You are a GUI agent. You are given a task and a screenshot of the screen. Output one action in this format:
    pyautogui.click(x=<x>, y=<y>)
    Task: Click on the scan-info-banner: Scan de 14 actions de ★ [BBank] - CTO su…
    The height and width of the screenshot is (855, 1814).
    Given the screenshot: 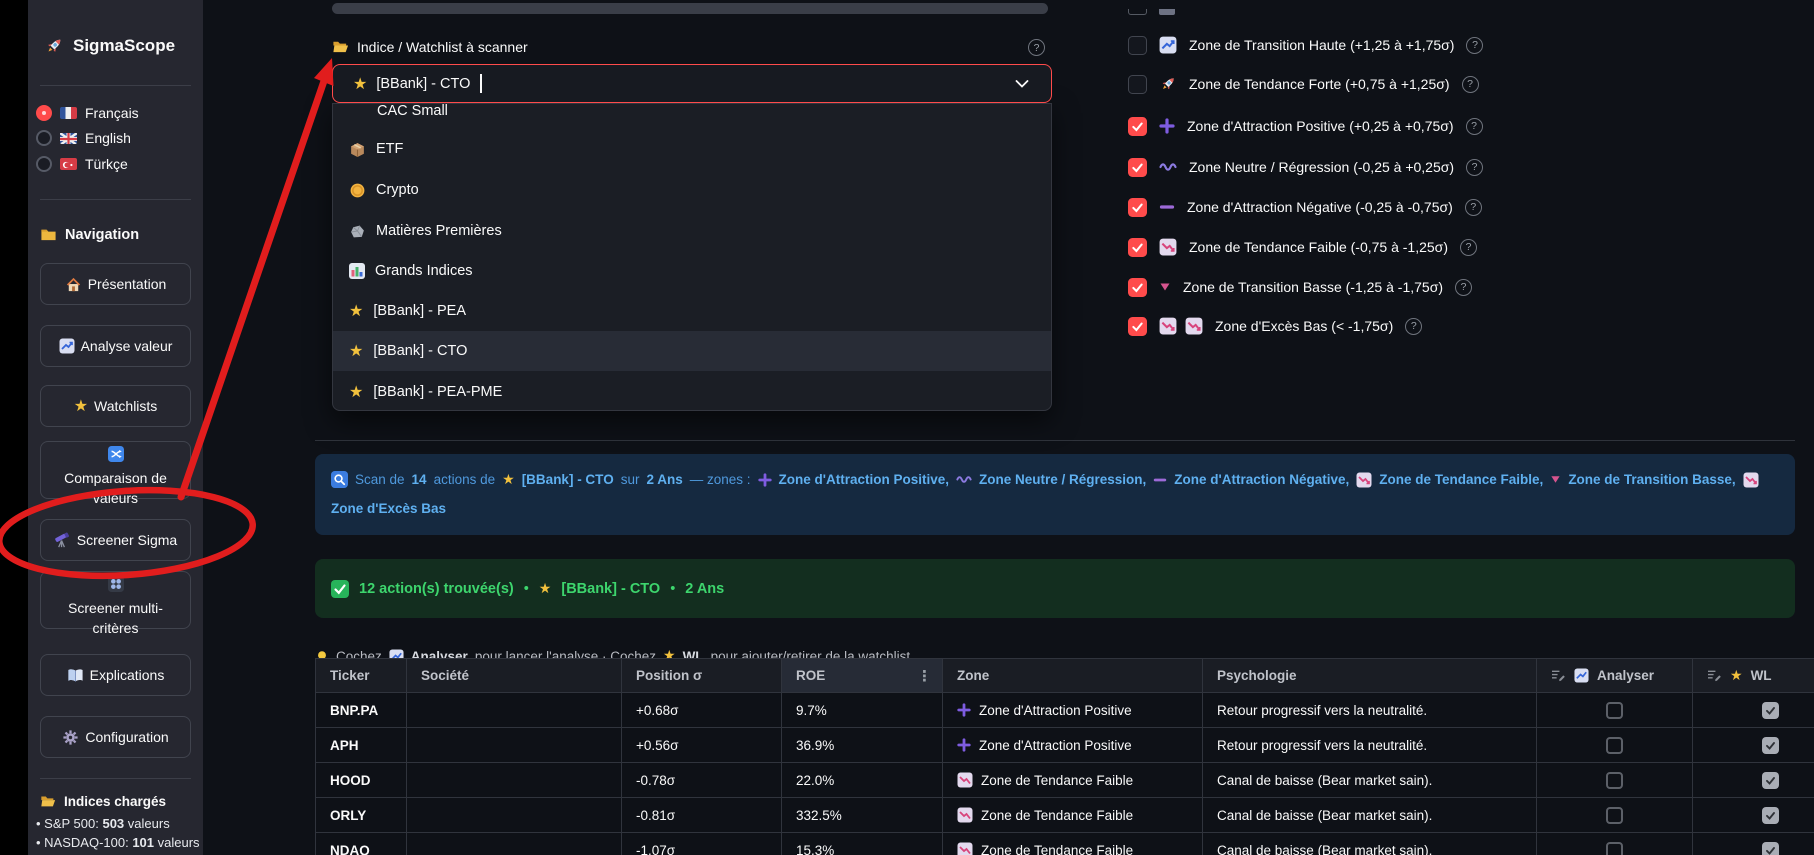 What is the action you would take?
    pyautogui.click(x=1055, y=494)
    